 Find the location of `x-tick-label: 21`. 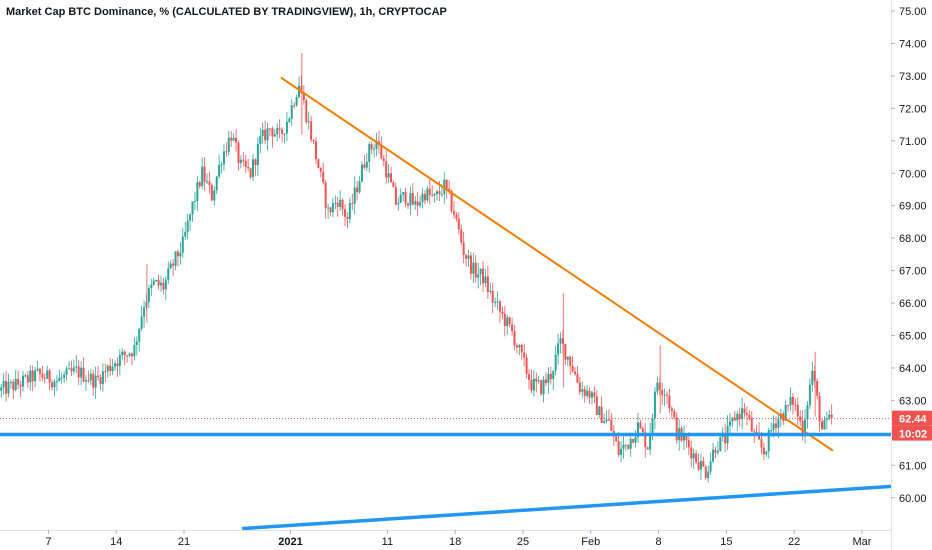

x-tick-label: 21 is located at coordinates (184, 542).